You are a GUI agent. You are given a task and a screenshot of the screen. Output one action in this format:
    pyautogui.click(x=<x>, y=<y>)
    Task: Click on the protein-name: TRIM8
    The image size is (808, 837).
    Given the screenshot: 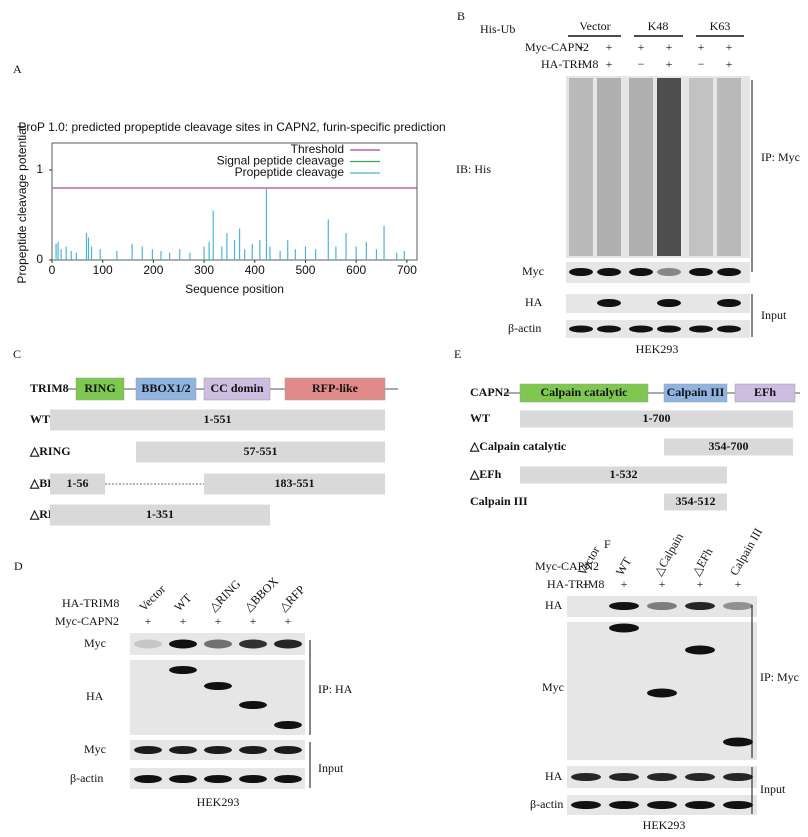 What is the action you would take?
    pyautogui.click(x=49, y=388)
    